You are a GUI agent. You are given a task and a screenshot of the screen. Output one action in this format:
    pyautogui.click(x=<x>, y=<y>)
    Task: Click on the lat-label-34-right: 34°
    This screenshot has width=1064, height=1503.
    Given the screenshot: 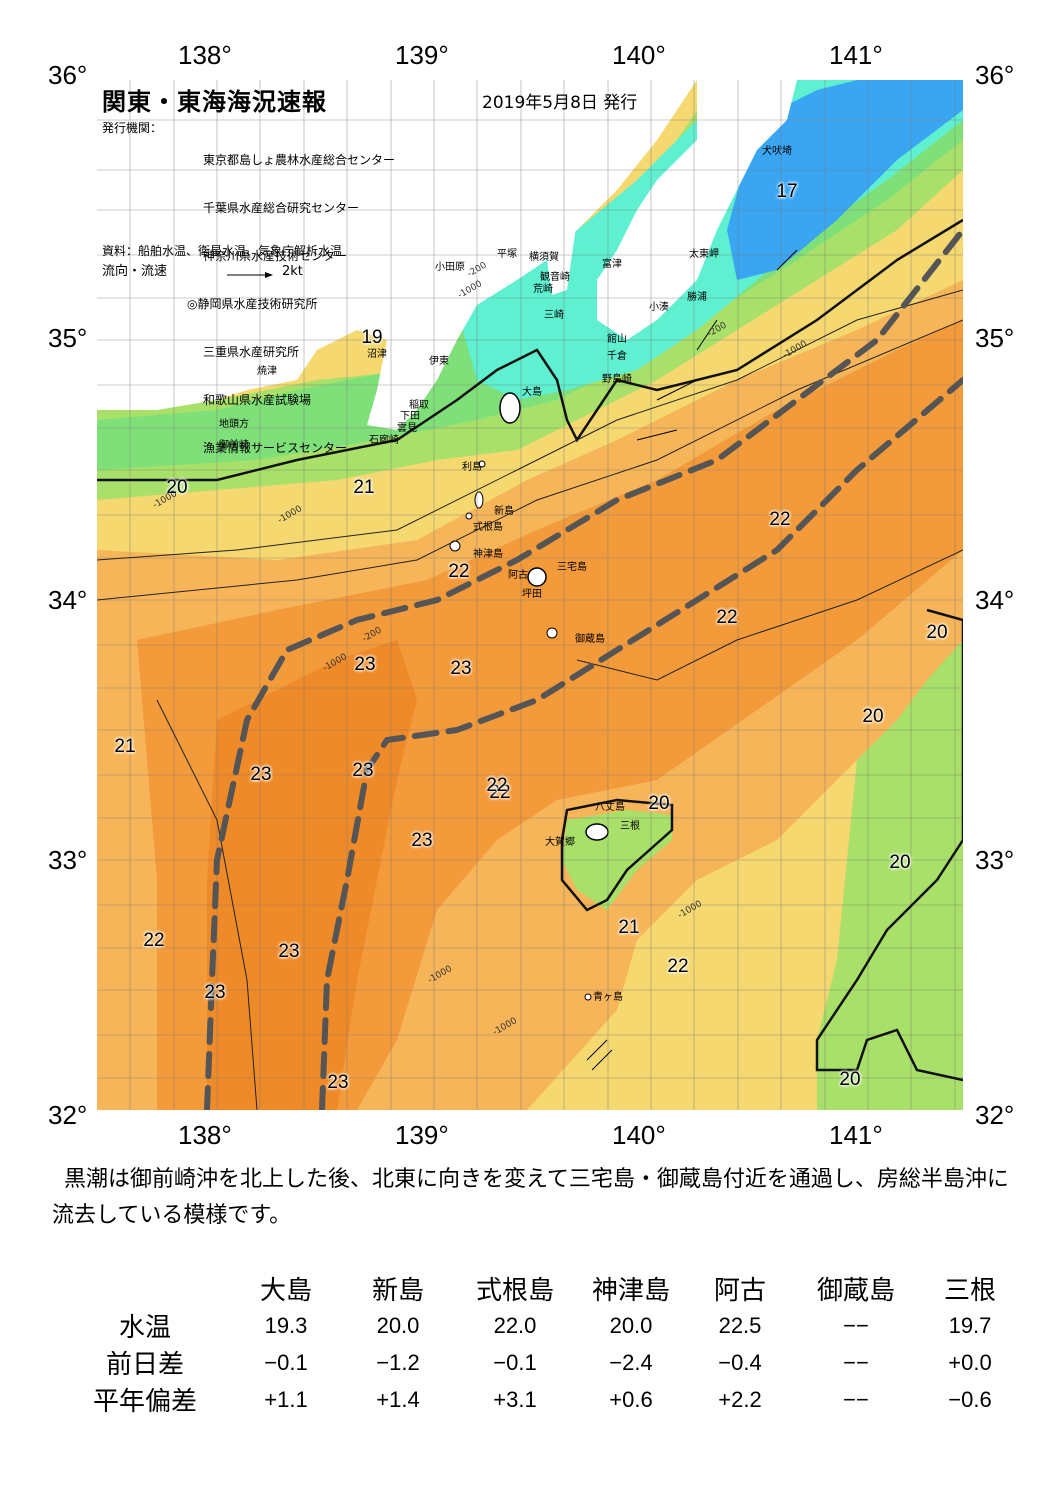 What is the action you would take?
    pyautogui.click(x=995, y=600)
    